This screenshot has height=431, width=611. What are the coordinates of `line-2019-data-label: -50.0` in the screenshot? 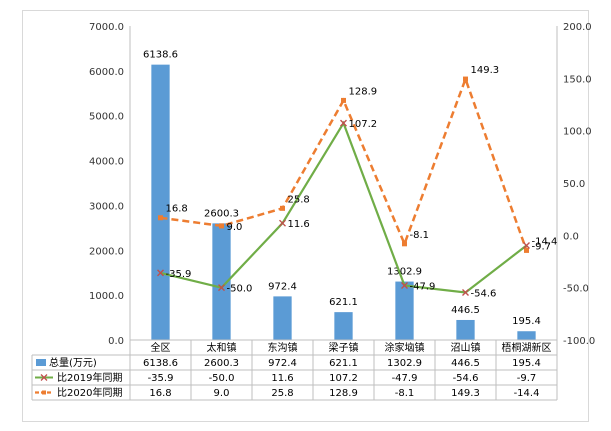 It's located at (240, 289).